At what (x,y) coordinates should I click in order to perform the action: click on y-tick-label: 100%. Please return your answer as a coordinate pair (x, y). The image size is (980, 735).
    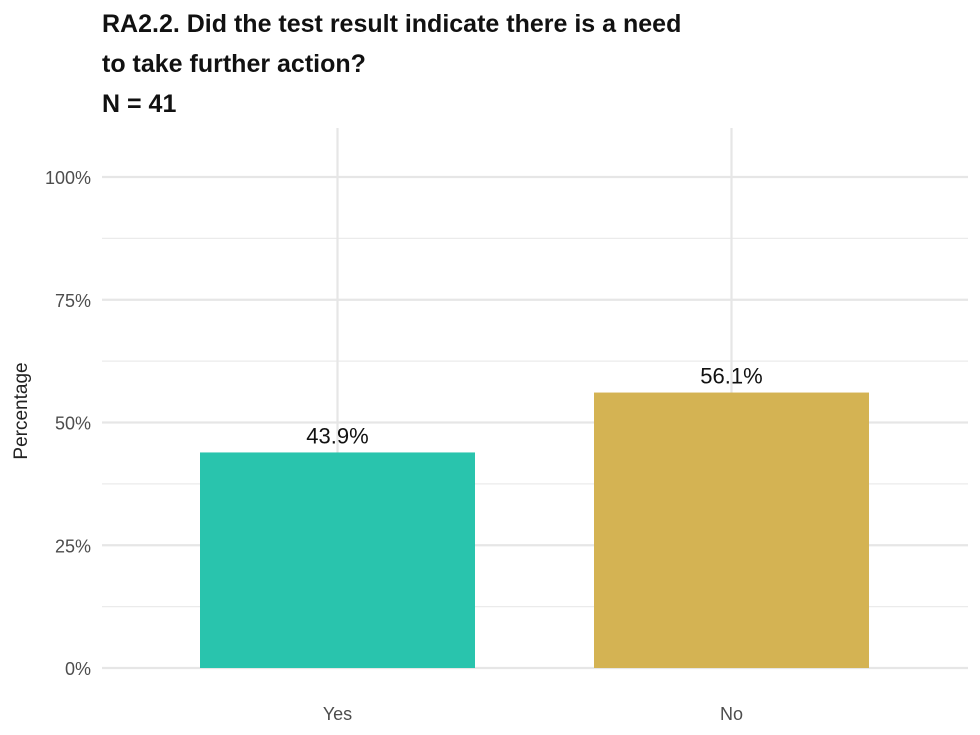
    Looking at the image, I should click on (68, 178).